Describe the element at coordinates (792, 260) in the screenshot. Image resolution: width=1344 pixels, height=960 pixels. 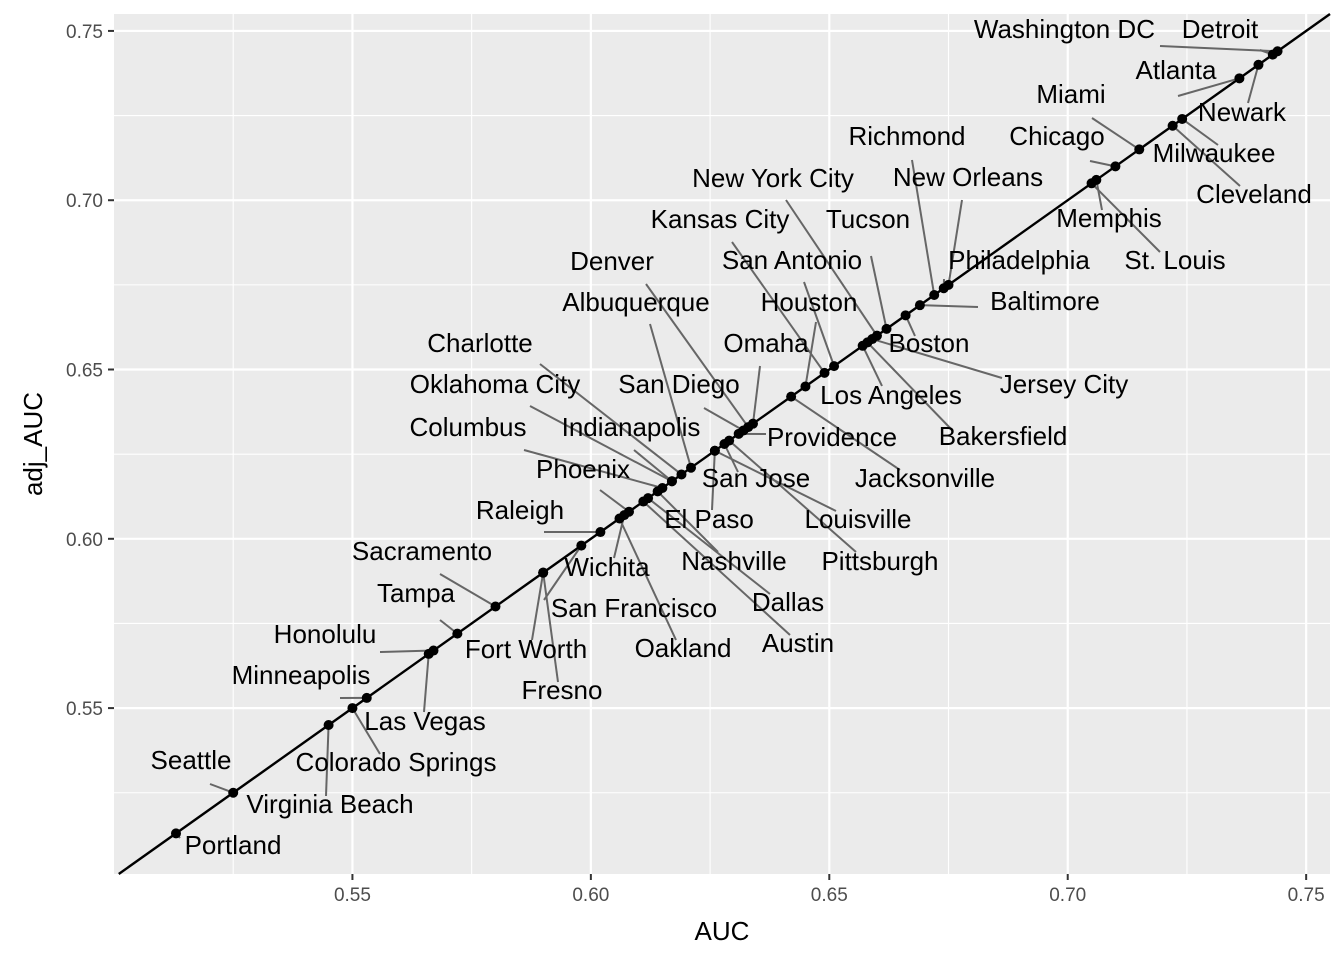
I see `label-san-antonio: San Antonio` at that location.